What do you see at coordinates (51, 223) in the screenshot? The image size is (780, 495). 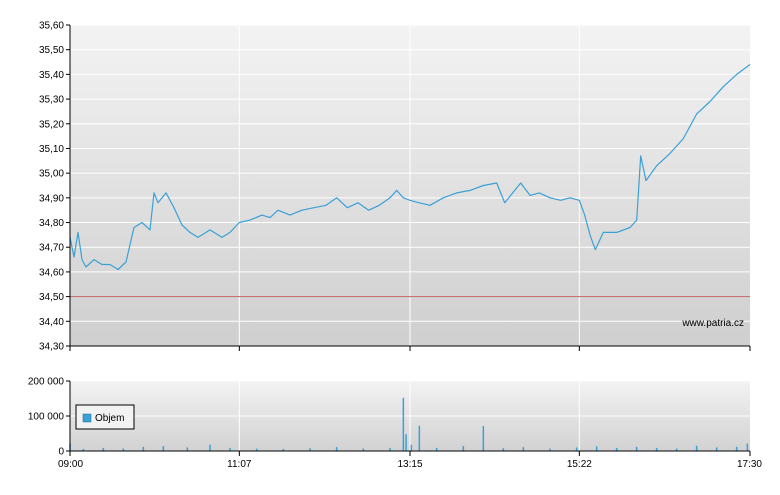 I see `price-ytick-label: 34,80` at bounding box center [51, 223].